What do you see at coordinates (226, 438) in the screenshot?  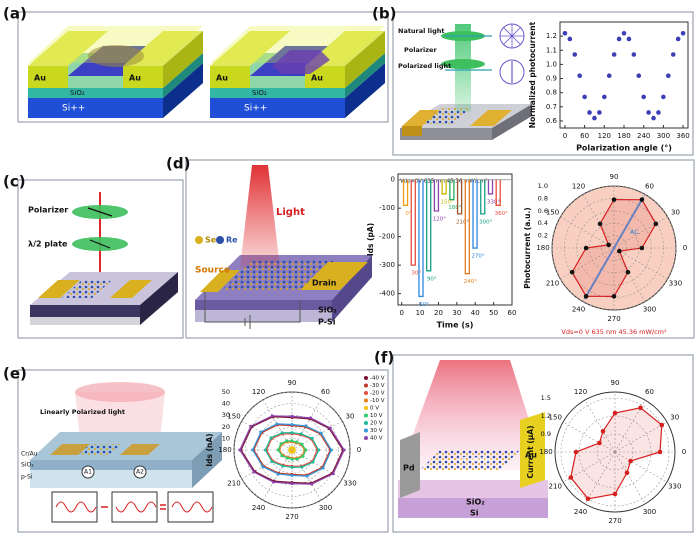 I see `radial-tick-label: 10` at bounding box center [226, 438].